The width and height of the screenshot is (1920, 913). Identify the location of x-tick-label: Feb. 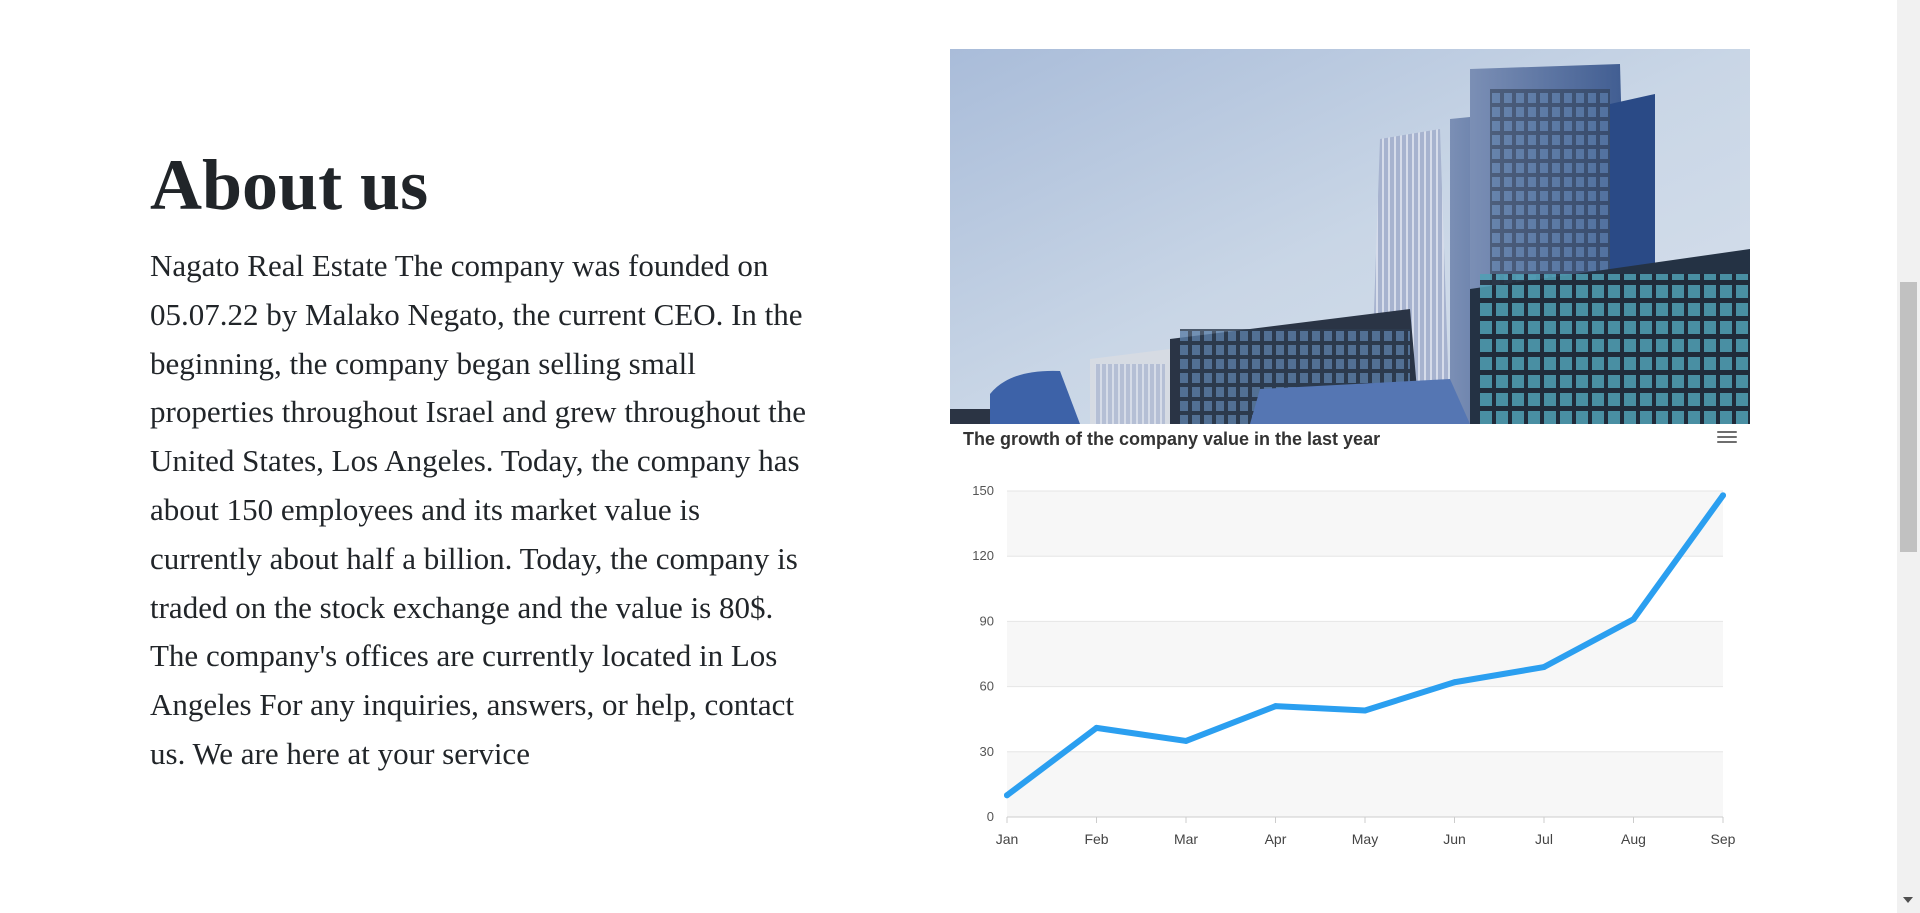
(1096, 839).